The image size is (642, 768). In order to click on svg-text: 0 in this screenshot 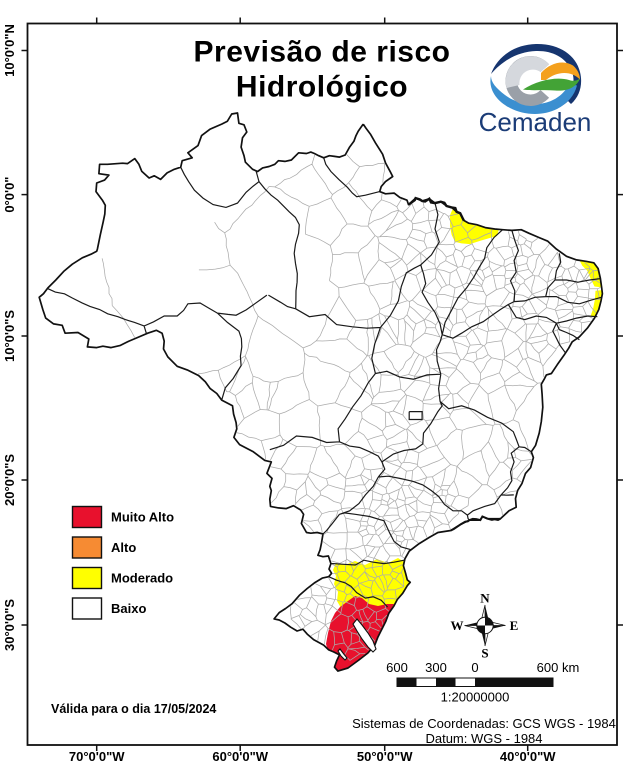, I will do `click(474, 667)`.